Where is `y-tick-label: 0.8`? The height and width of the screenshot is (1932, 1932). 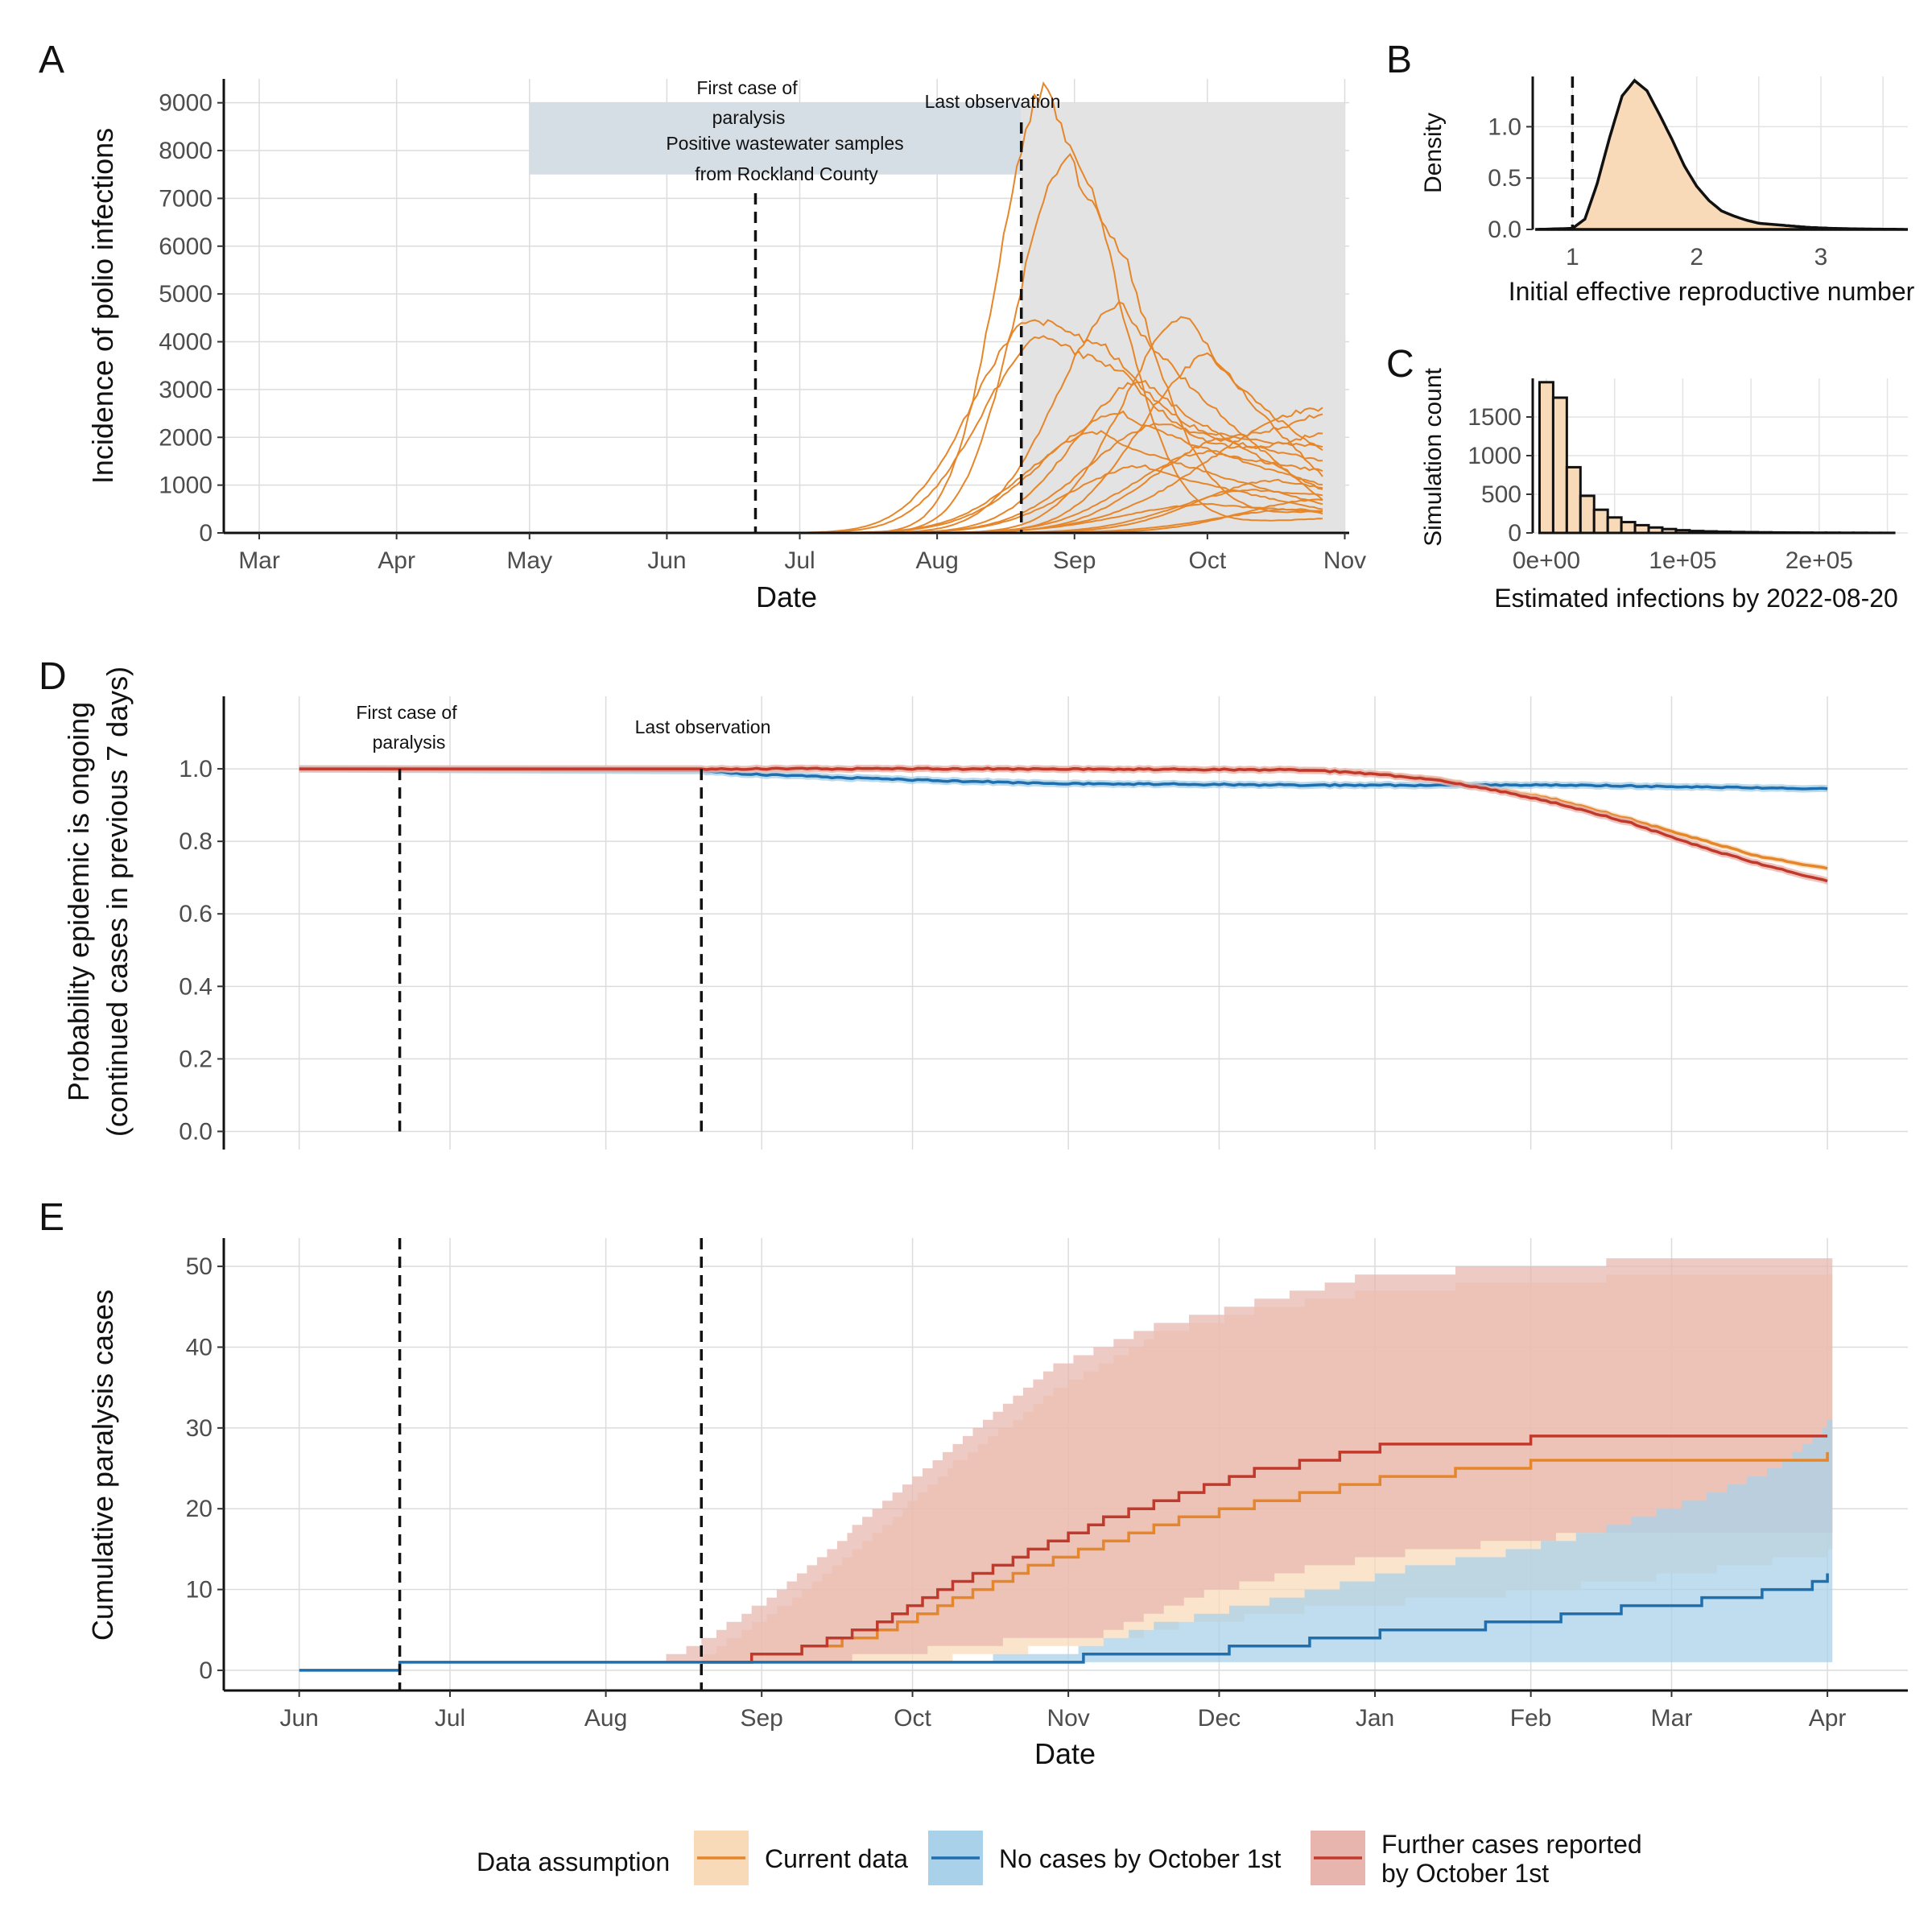
y-tick-label: 0.8 is located at coordinates (196, 842).